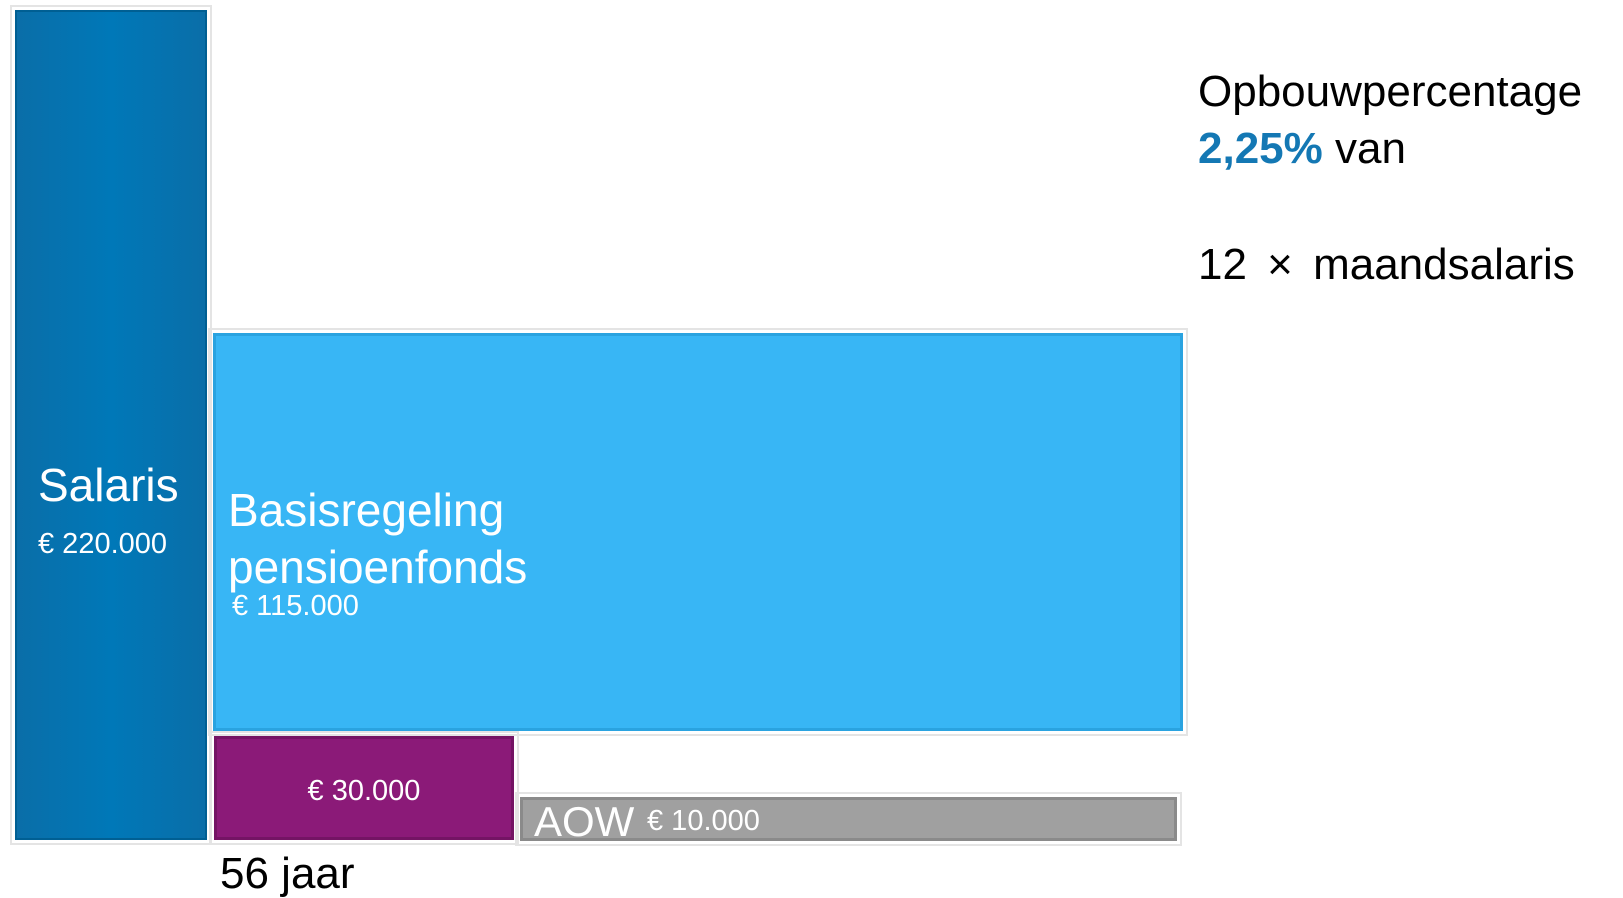  What do you see at coordinates (295, 606) in the screenshot?
I see `base-scheme-amount: € 115.000` at bounding box center [295, 606].